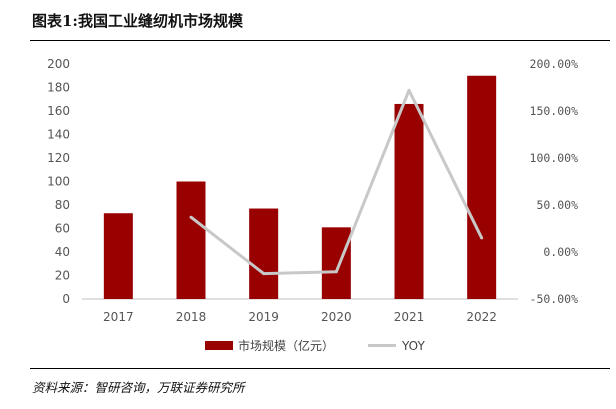 The width and height of the screenshot is (616, 409). Describe the element at coordinates (413, 346) in the screenshot. I see `legend-label-line: YOY` at that location.